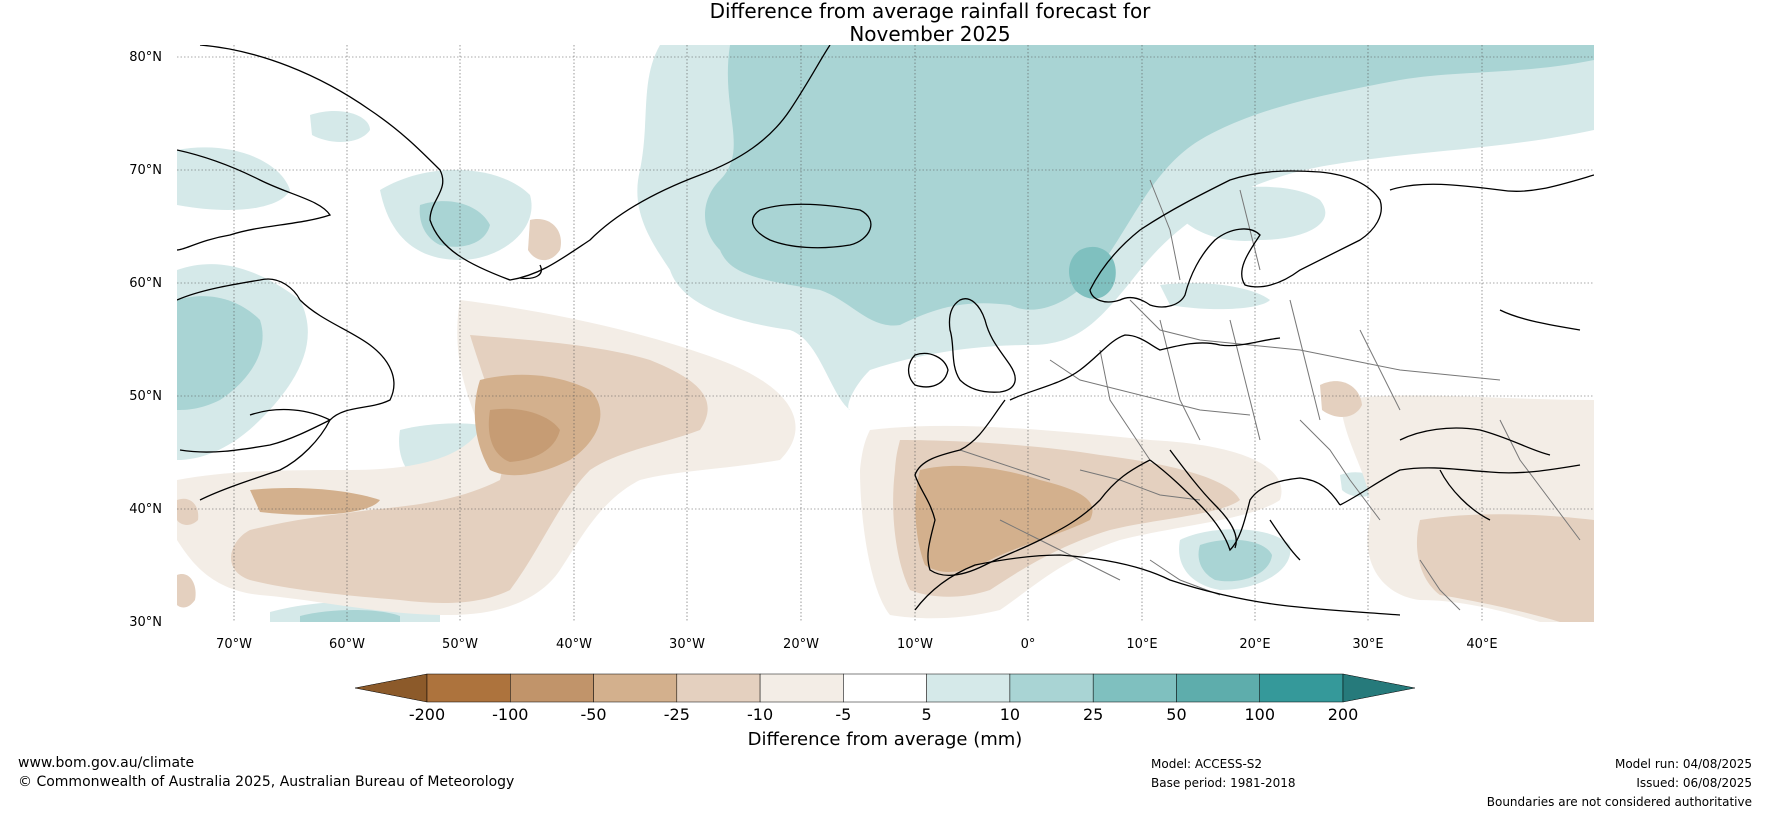  Describe the element at coordinates (1176, 714) in the screenshot. I see `colorbar-tick-label: 50` at that location.